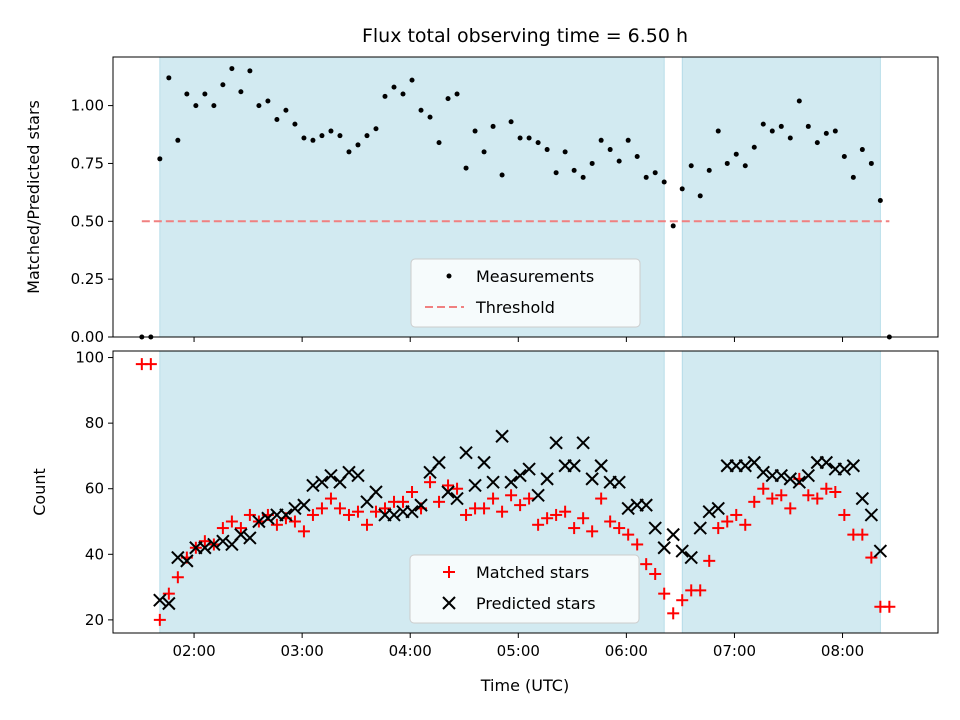 The width and height of the screenshot is (960, 720). What do you see at coordinates (449, 572) in the screenshot?
I see `legend-plus-icon` at bounding box center [449, 572].